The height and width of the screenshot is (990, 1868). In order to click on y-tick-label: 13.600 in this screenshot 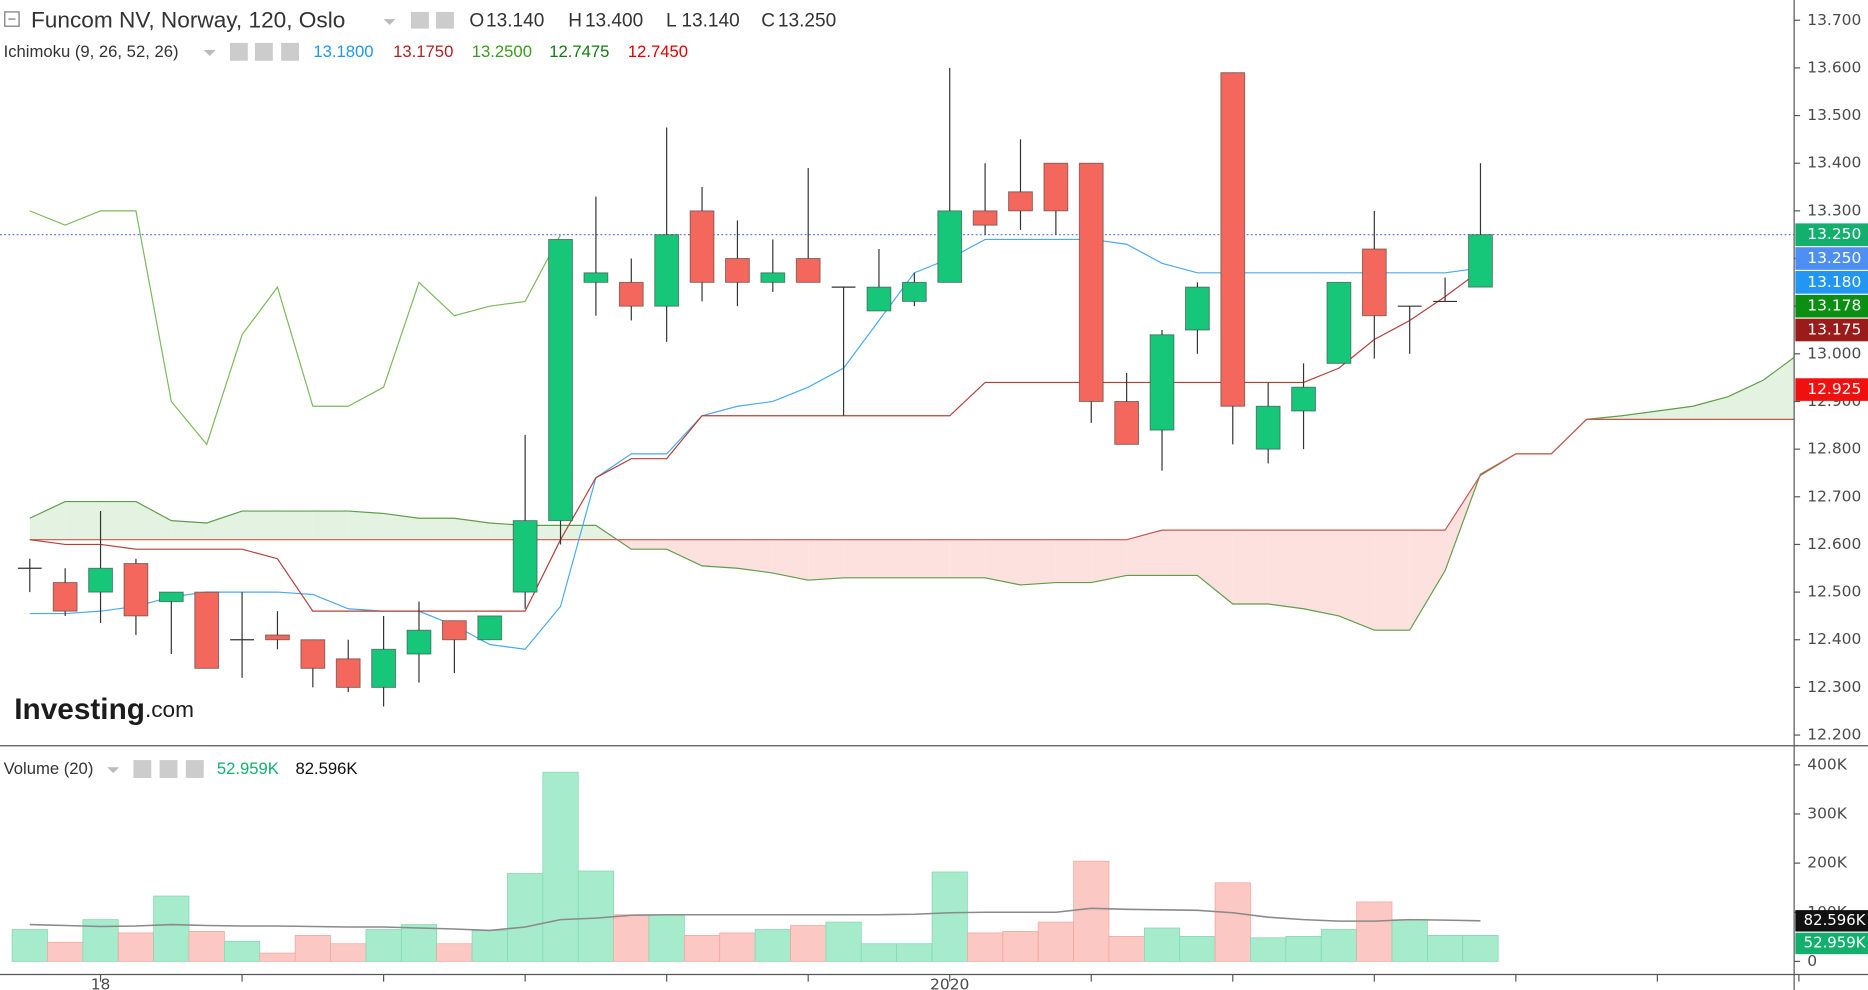, I will do `click(1834, 67)`.